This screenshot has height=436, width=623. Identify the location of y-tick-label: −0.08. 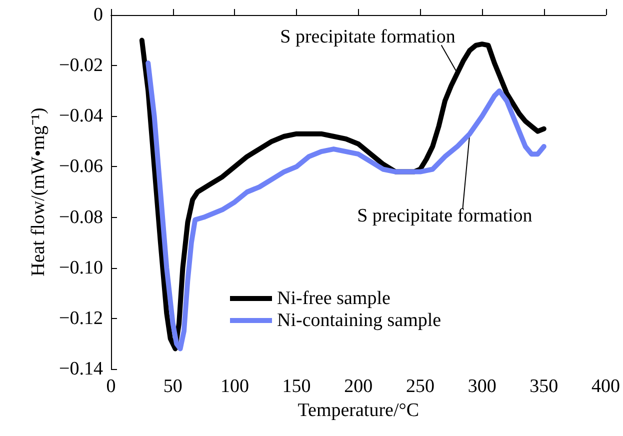
(81, 217).